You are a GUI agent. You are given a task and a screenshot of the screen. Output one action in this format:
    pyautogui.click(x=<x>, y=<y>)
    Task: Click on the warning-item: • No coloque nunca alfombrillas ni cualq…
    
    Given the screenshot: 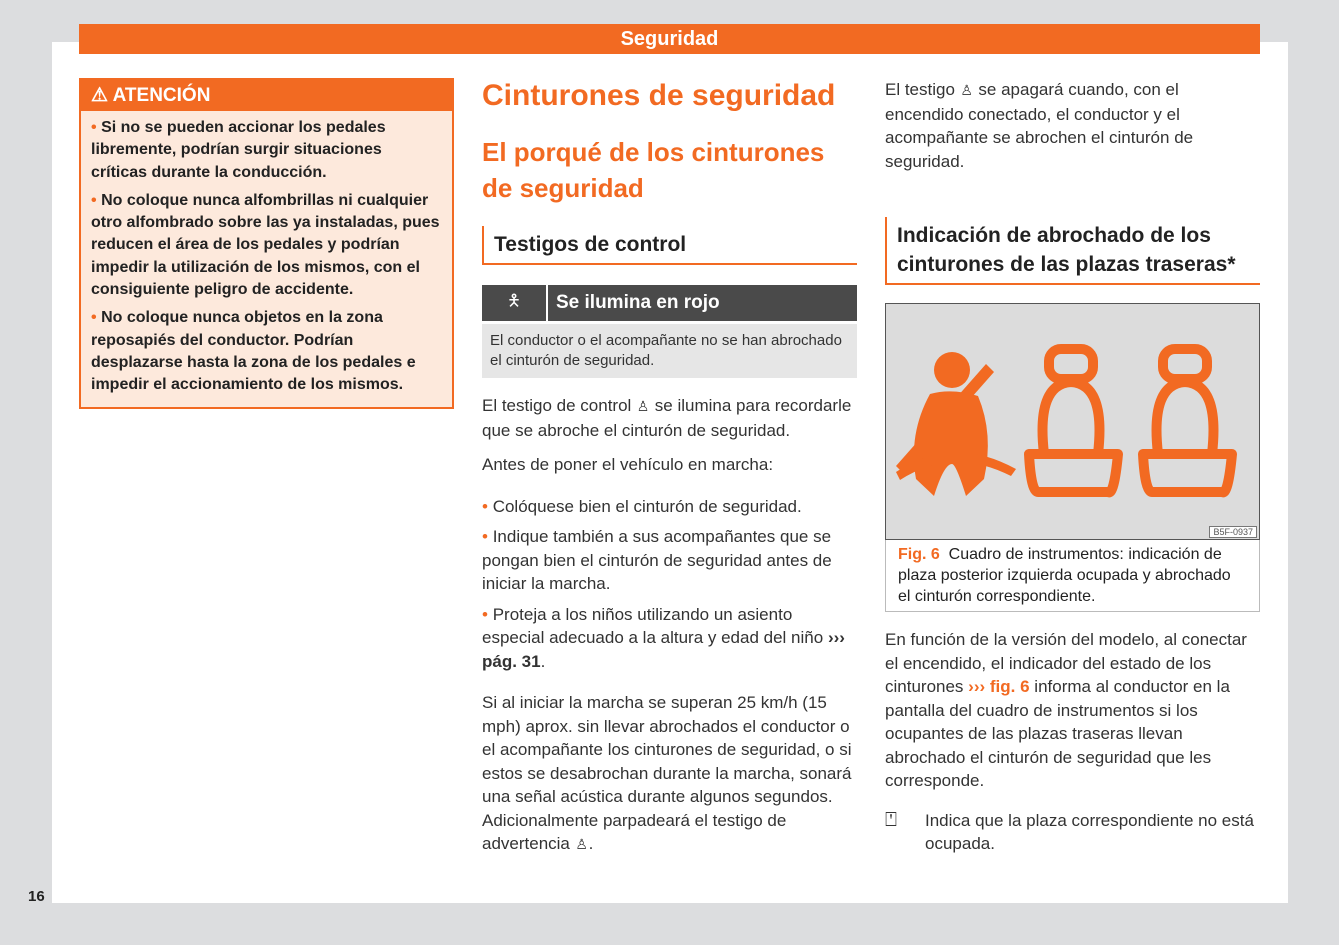 What is the action you would take?
    pyautogui.click(x=265, y=245)
    